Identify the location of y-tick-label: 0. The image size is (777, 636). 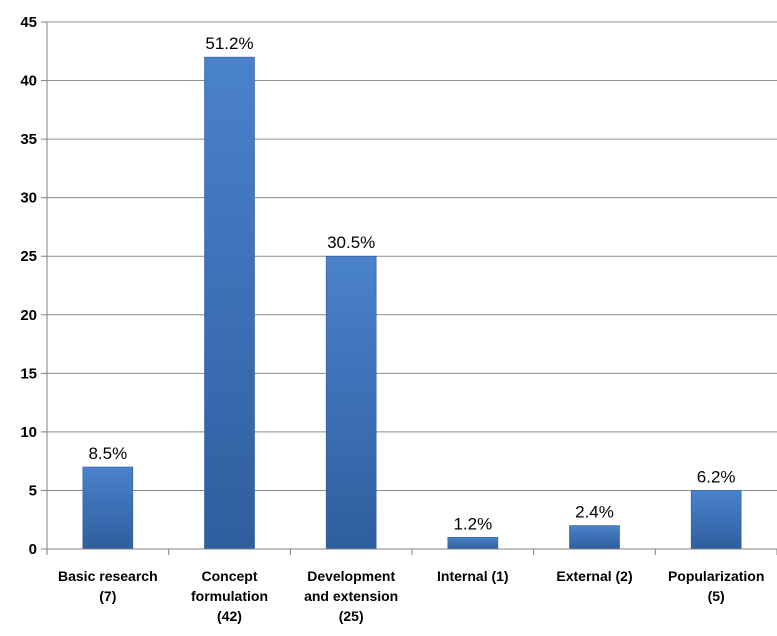
(33, 549).